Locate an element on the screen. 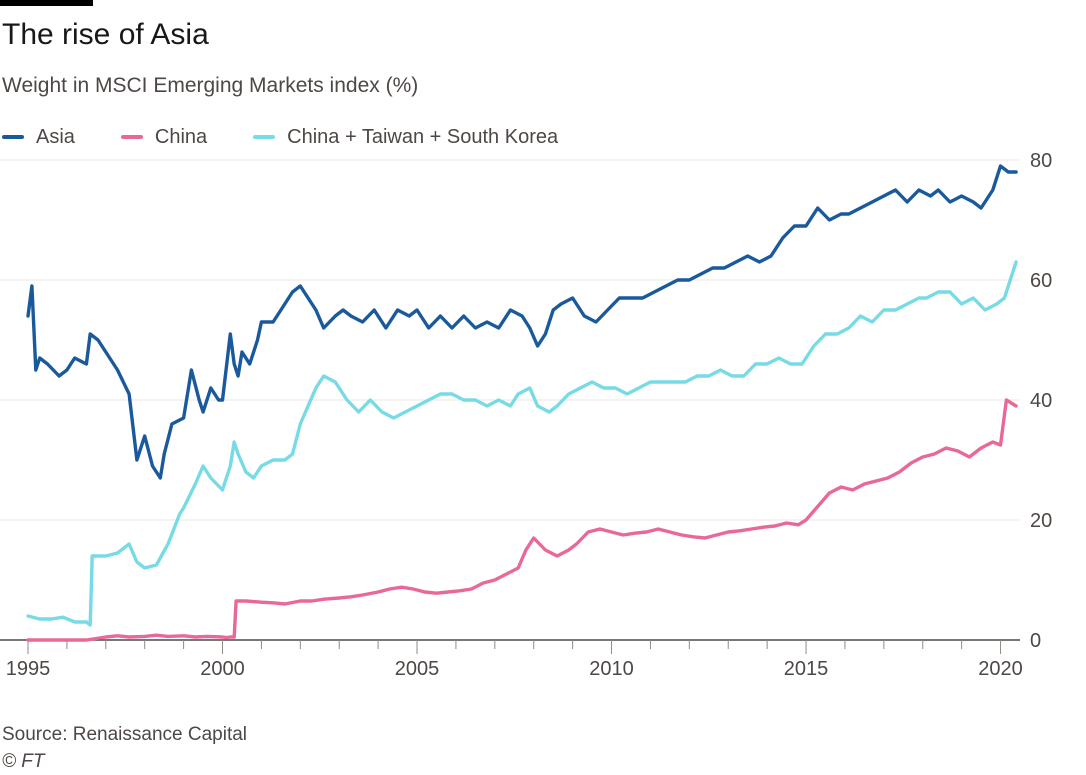 The height and width of the screenshot is (775, 1086). legend-label-cts: China + Taiwan + South Korea is located at coordinates (423, 136).